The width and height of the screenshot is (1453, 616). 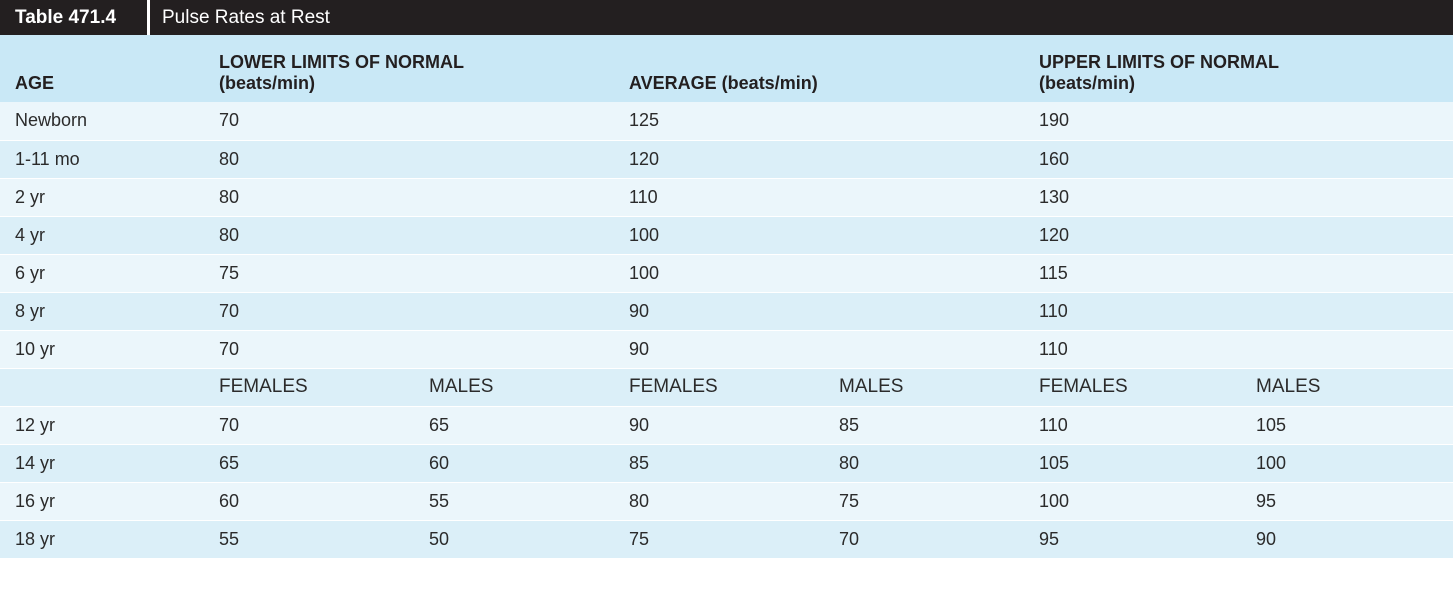 I want to click on lower-male-cell: 60, so click(x=514, y=463).